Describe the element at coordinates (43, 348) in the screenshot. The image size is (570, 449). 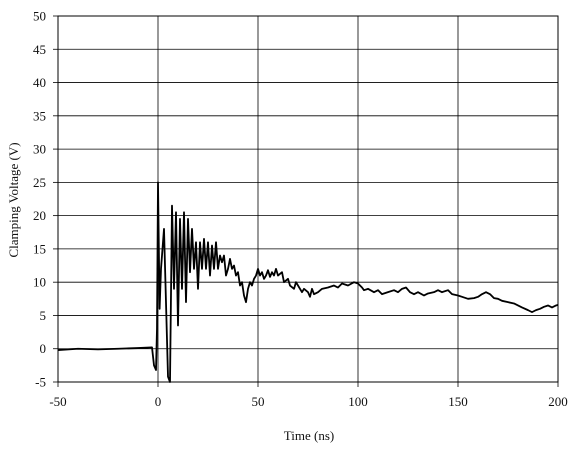
I see `y-tick-label: 0` at that location.